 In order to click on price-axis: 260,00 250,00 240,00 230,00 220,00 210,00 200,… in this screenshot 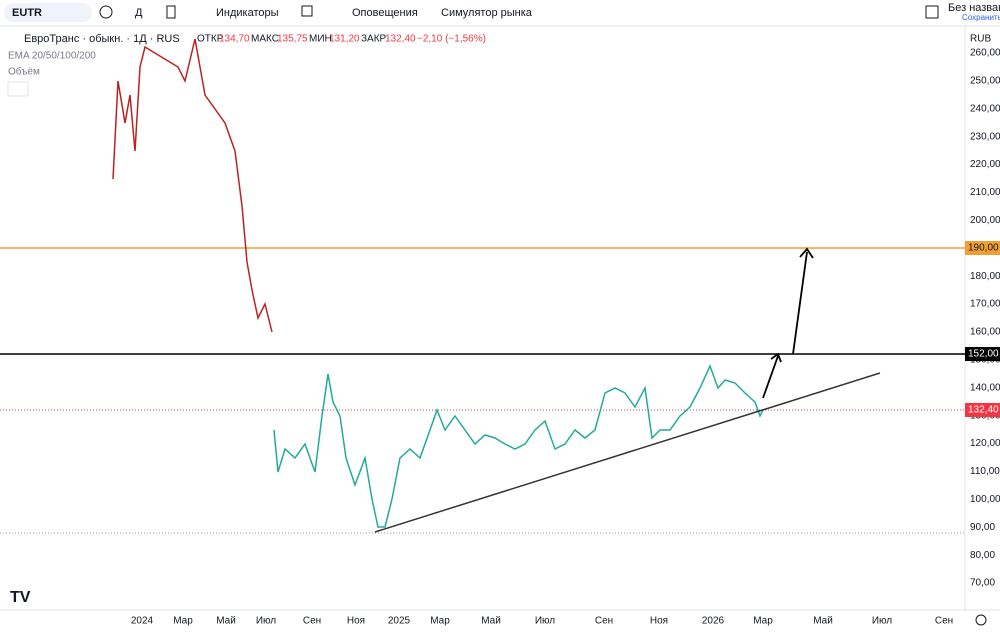, I will do `click(985, 318)`.